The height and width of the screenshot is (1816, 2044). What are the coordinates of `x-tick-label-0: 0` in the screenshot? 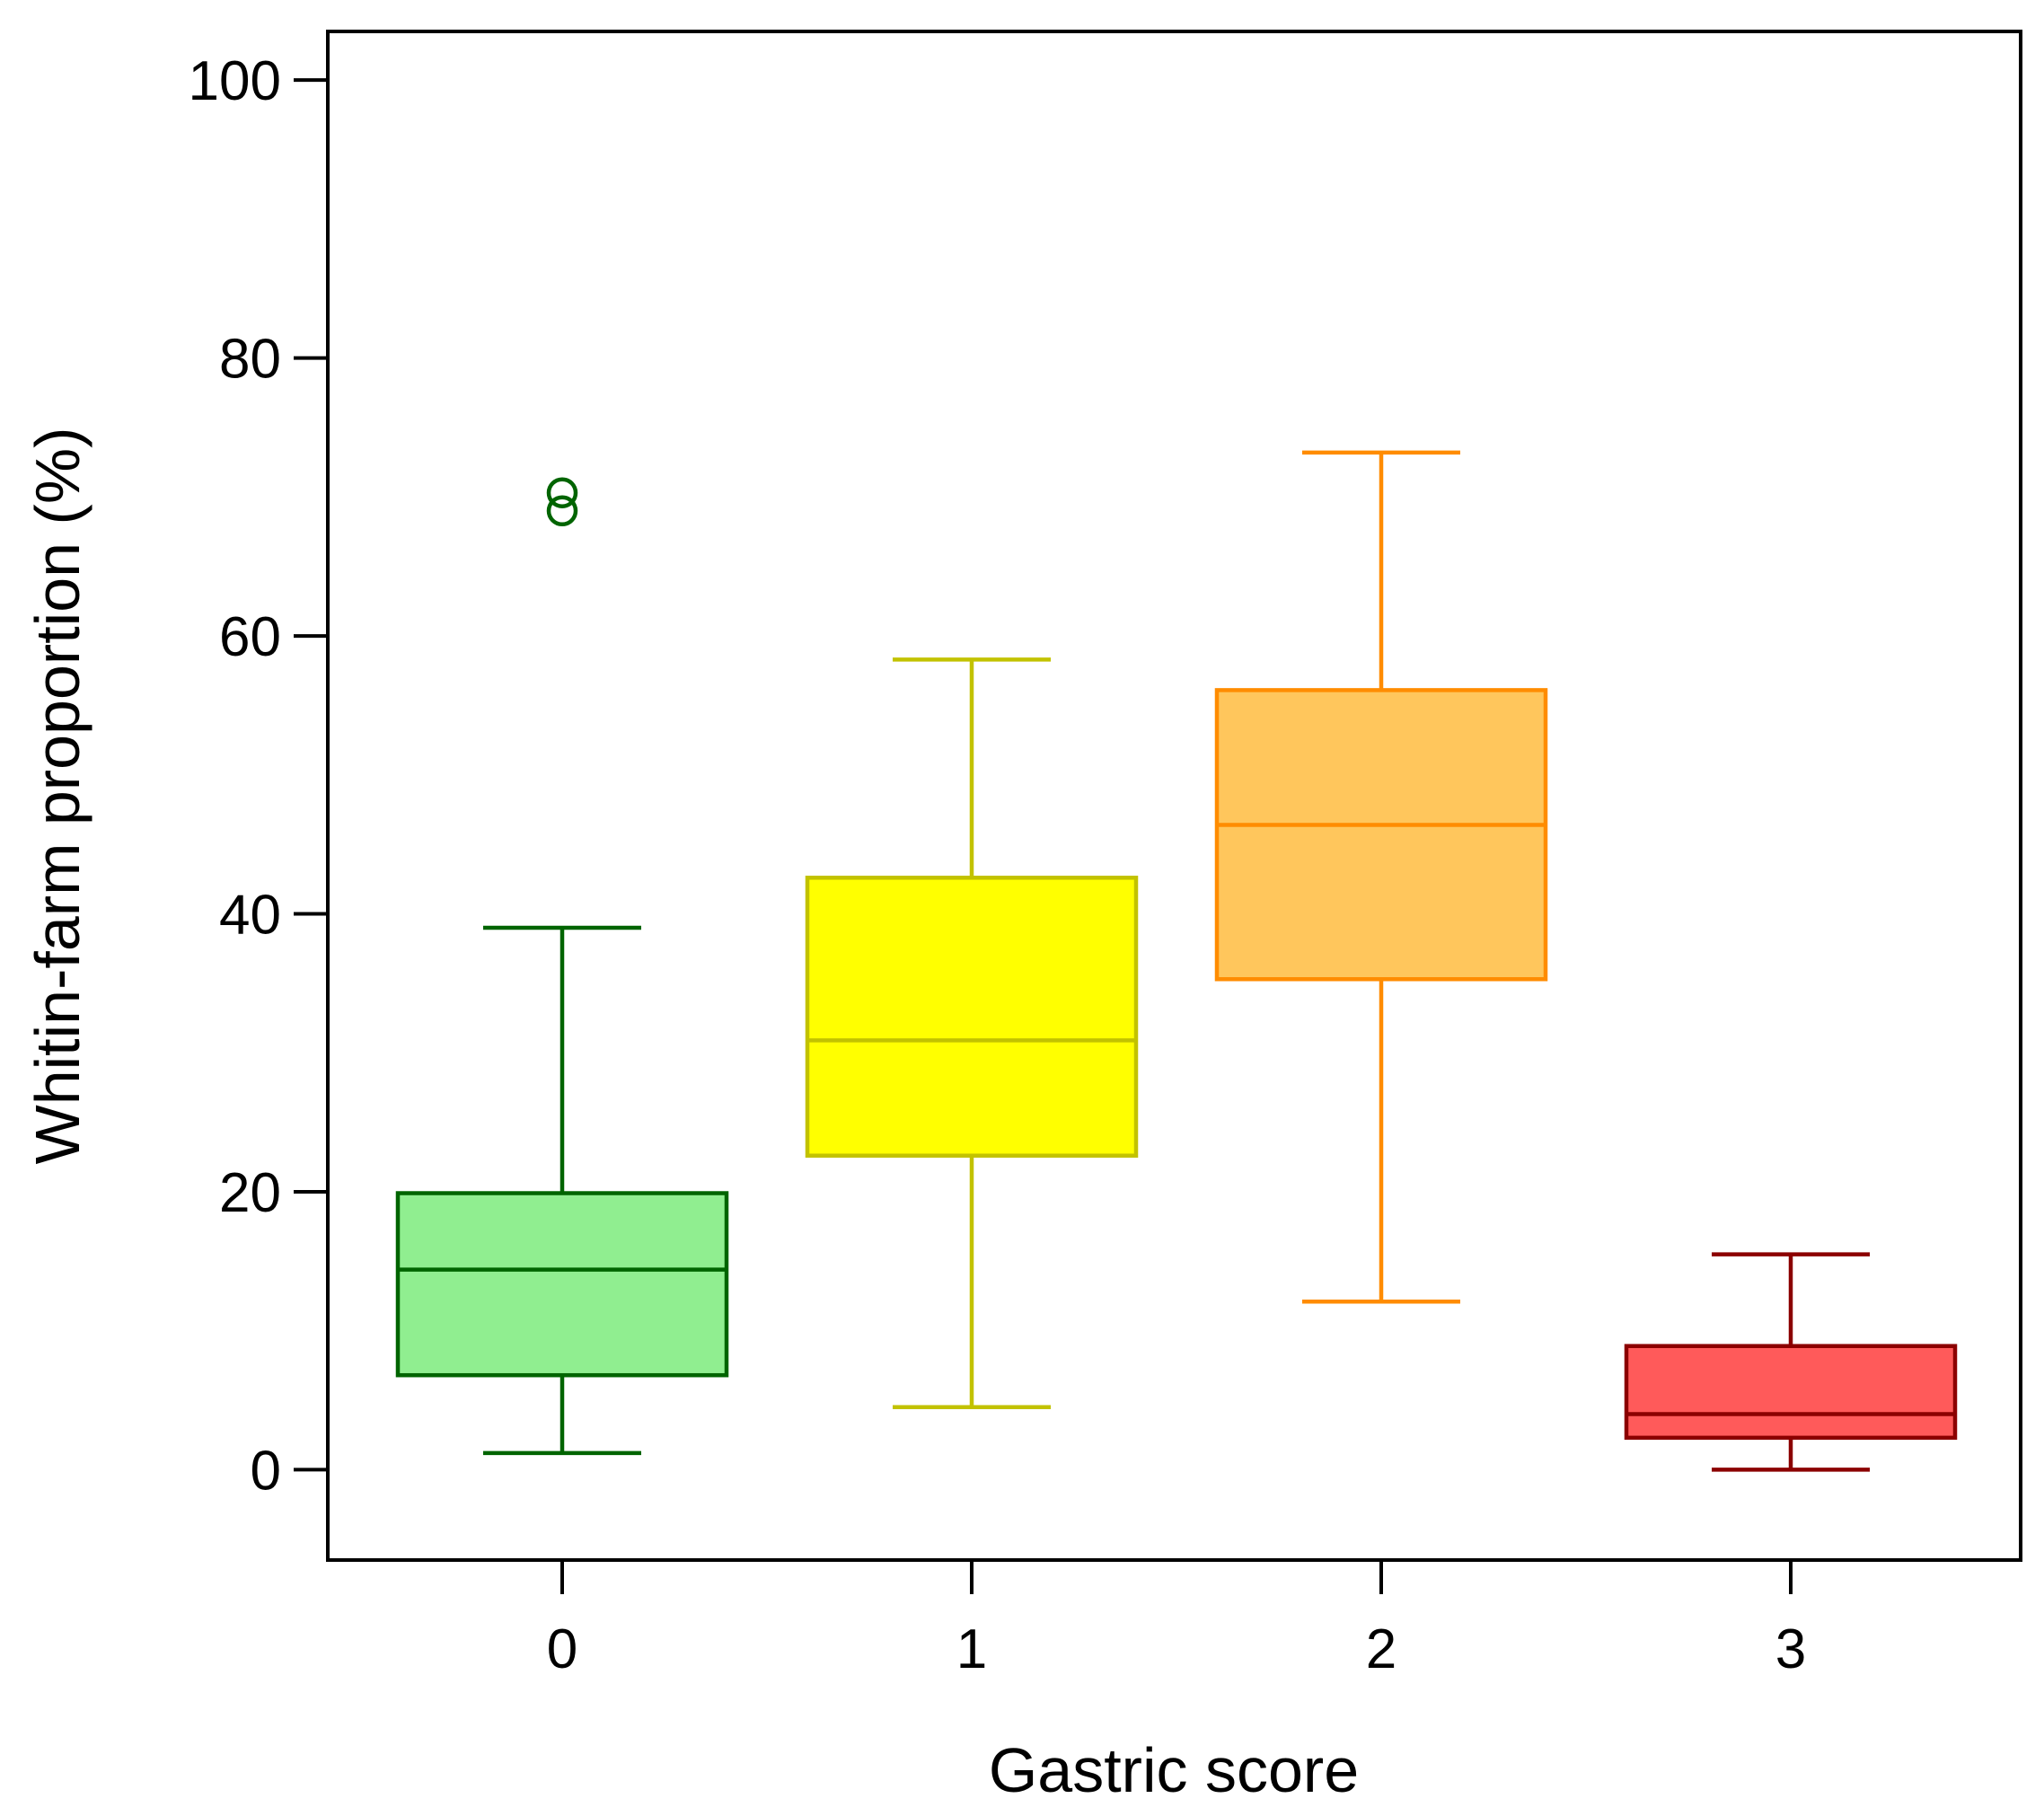 It's located at (562, 1649).